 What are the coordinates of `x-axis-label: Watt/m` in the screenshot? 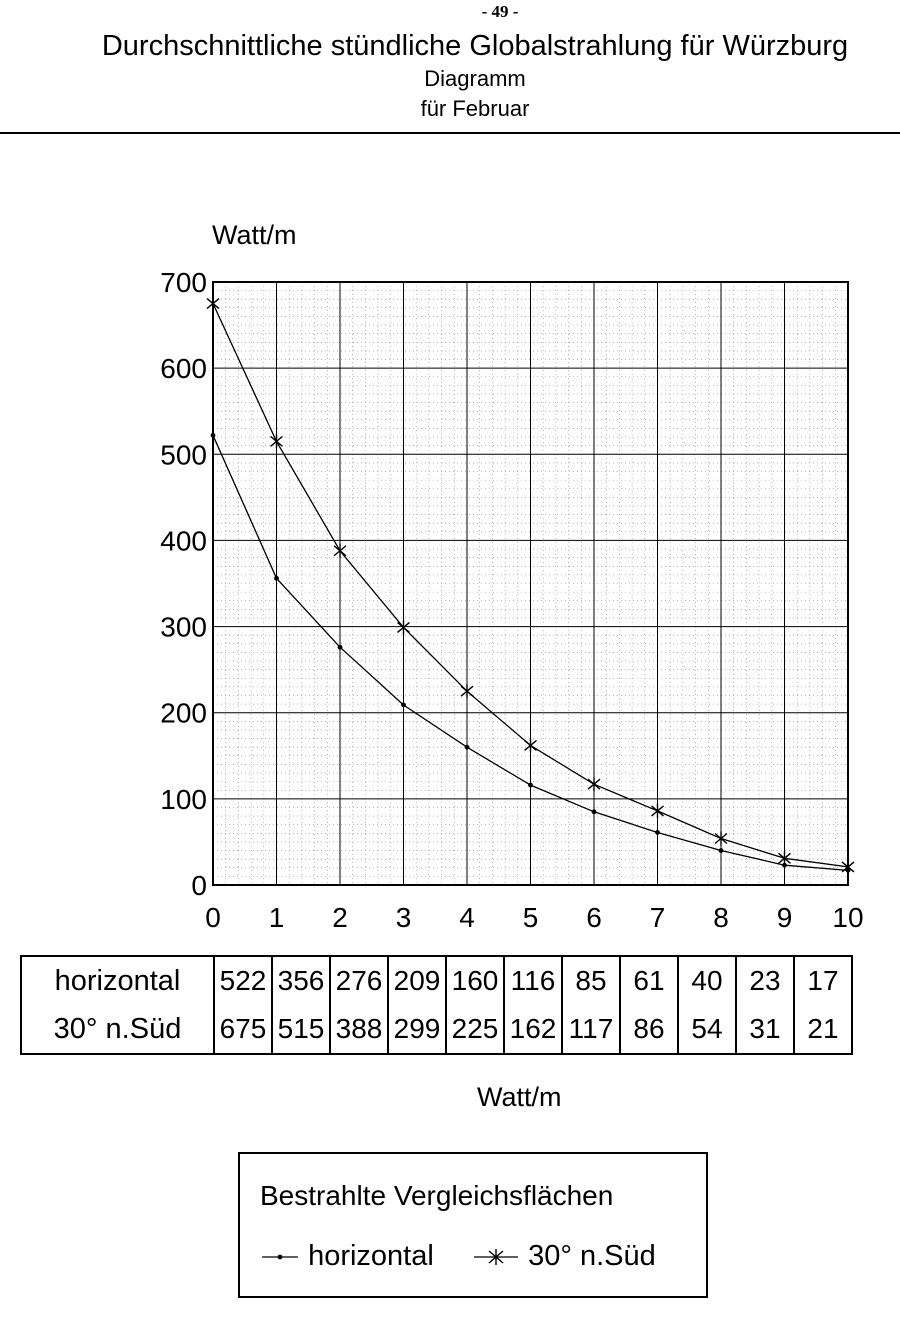 It's located at (519, 1097).